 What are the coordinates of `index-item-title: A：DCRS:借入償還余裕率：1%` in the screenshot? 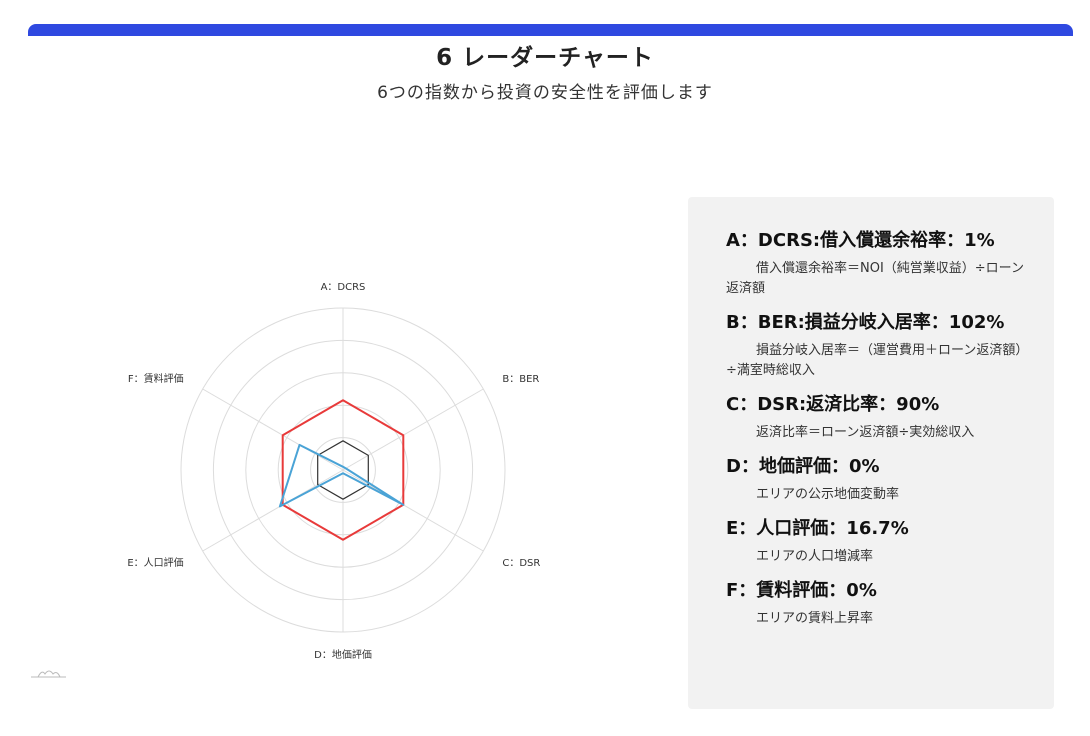 It's located at (860, 240).